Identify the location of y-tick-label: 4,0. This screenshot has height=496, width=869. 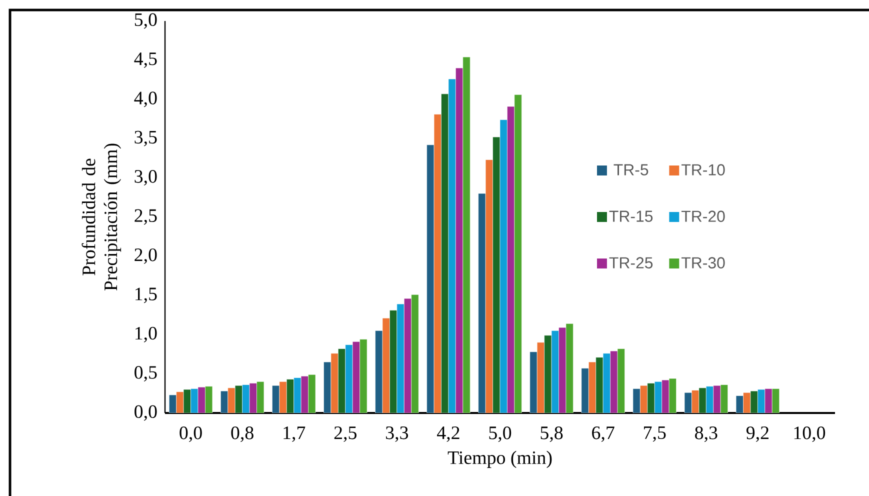
(145, 100).